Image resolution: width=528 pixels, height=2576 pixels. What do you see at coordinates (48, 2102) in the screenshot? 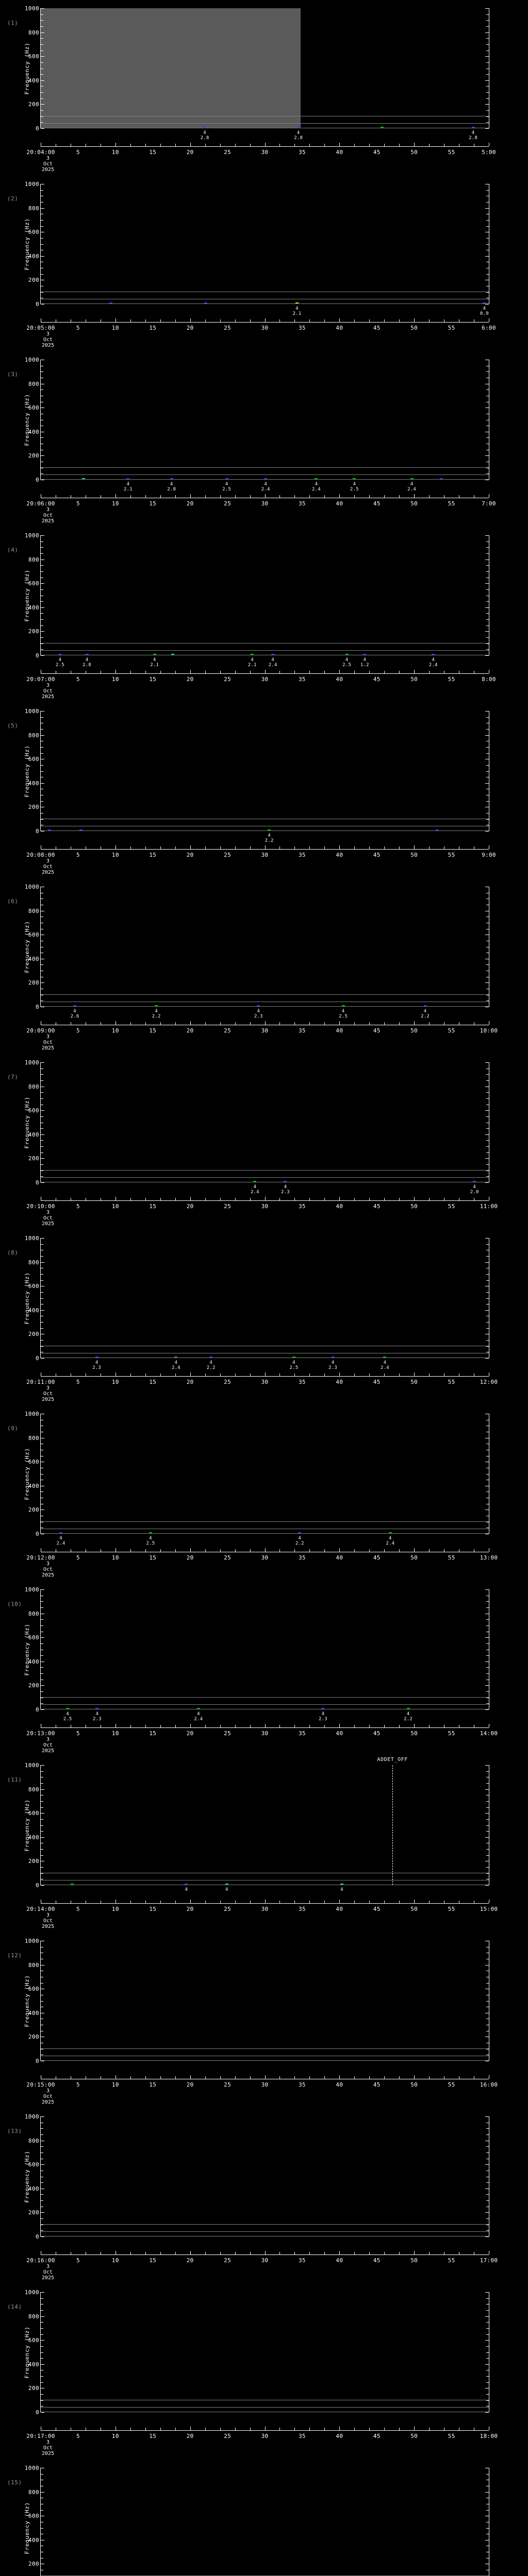
I see `axis-date-line-3: 2025` at bounding box center [48, 2102].